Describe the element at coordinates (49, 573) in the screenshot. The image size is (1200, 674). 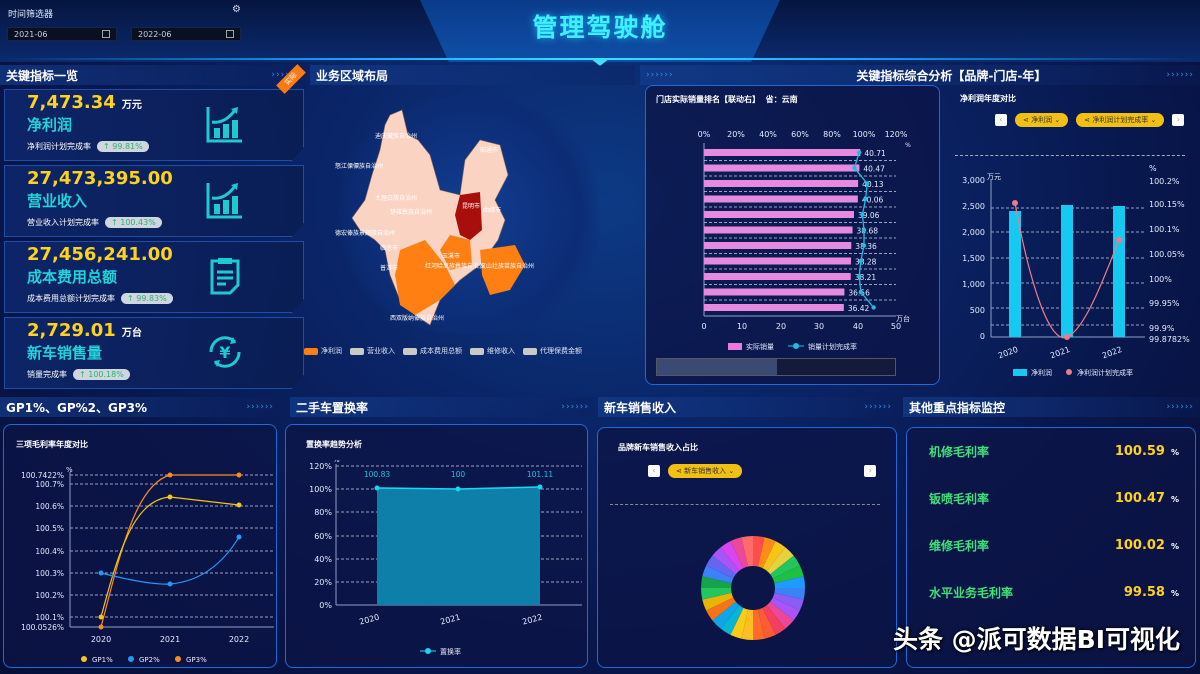
I see `svg-text: 100.3%` at that location.